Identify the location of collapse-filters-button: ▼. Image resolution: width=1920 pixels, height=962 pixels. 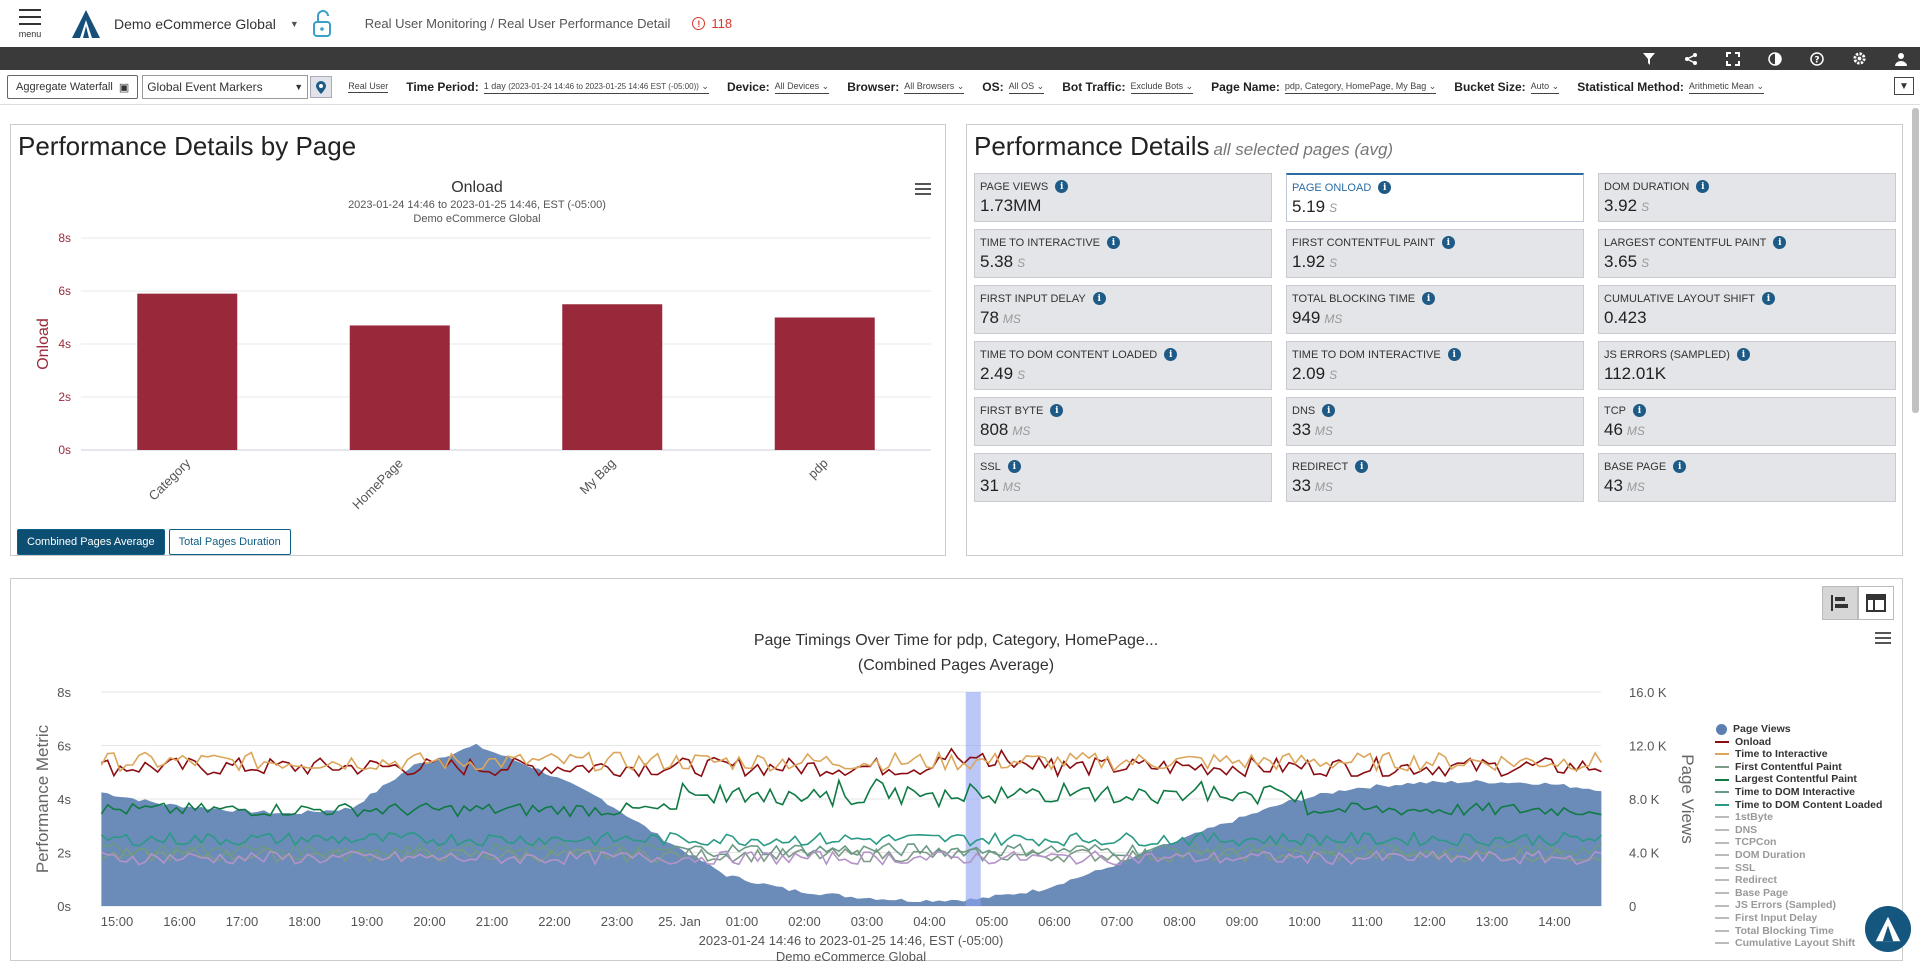
(1904, 86).